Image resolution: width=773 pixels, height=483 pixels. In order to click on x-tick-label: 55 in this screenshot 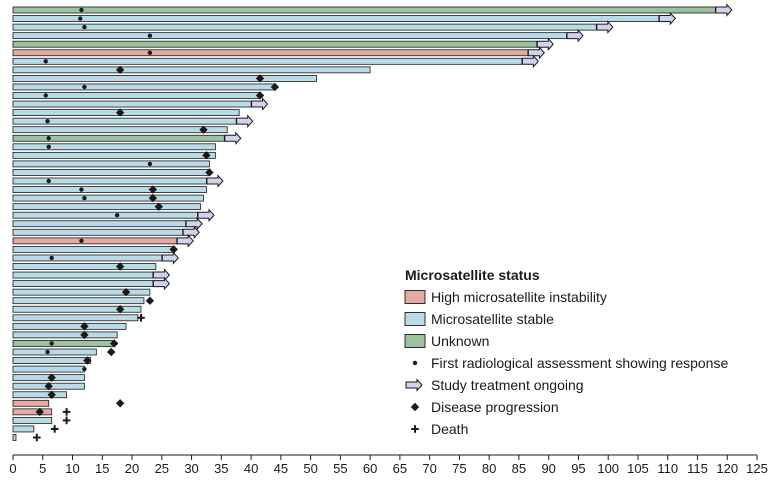, I will do `click(340, 468)`.